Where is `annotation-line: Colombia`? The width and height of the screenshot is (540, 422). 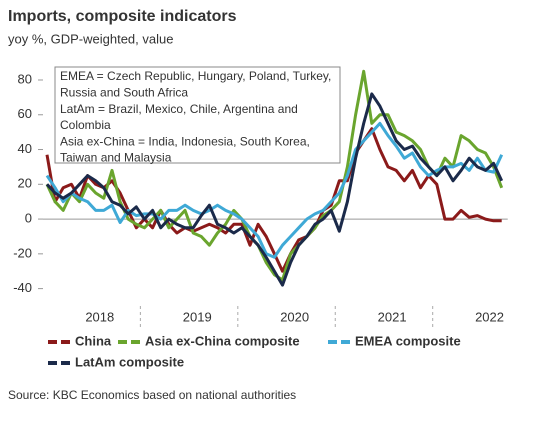
annotation-line: Colombia is located at coordinates (85, 125).